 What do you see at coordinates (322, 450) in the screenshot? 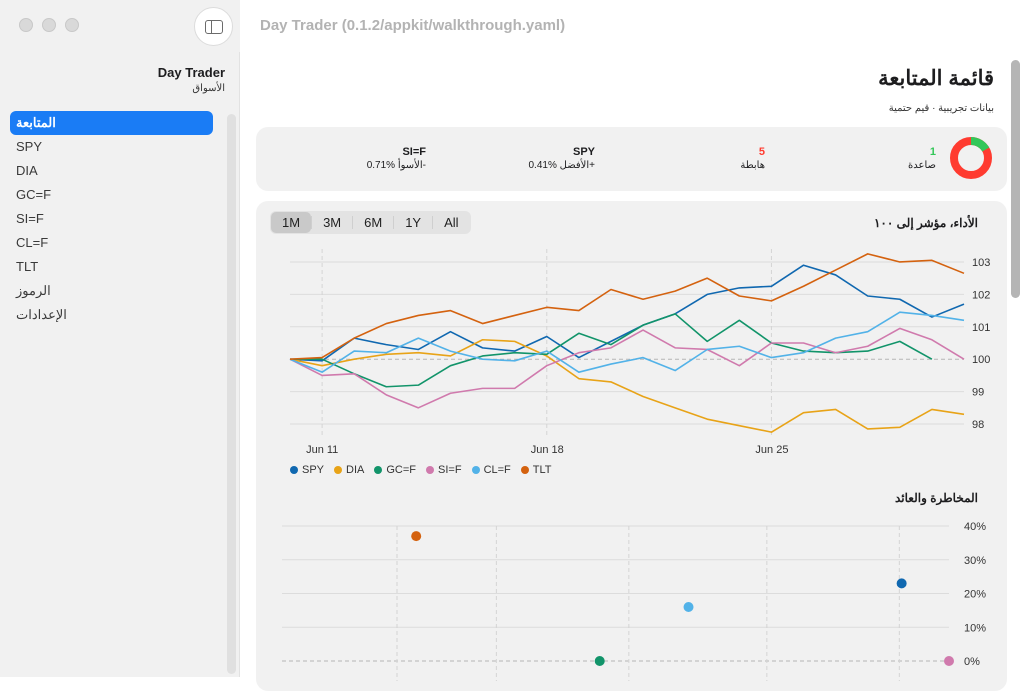
I see `x-tick-label: Jun 11` at bounding box center [322, 450].